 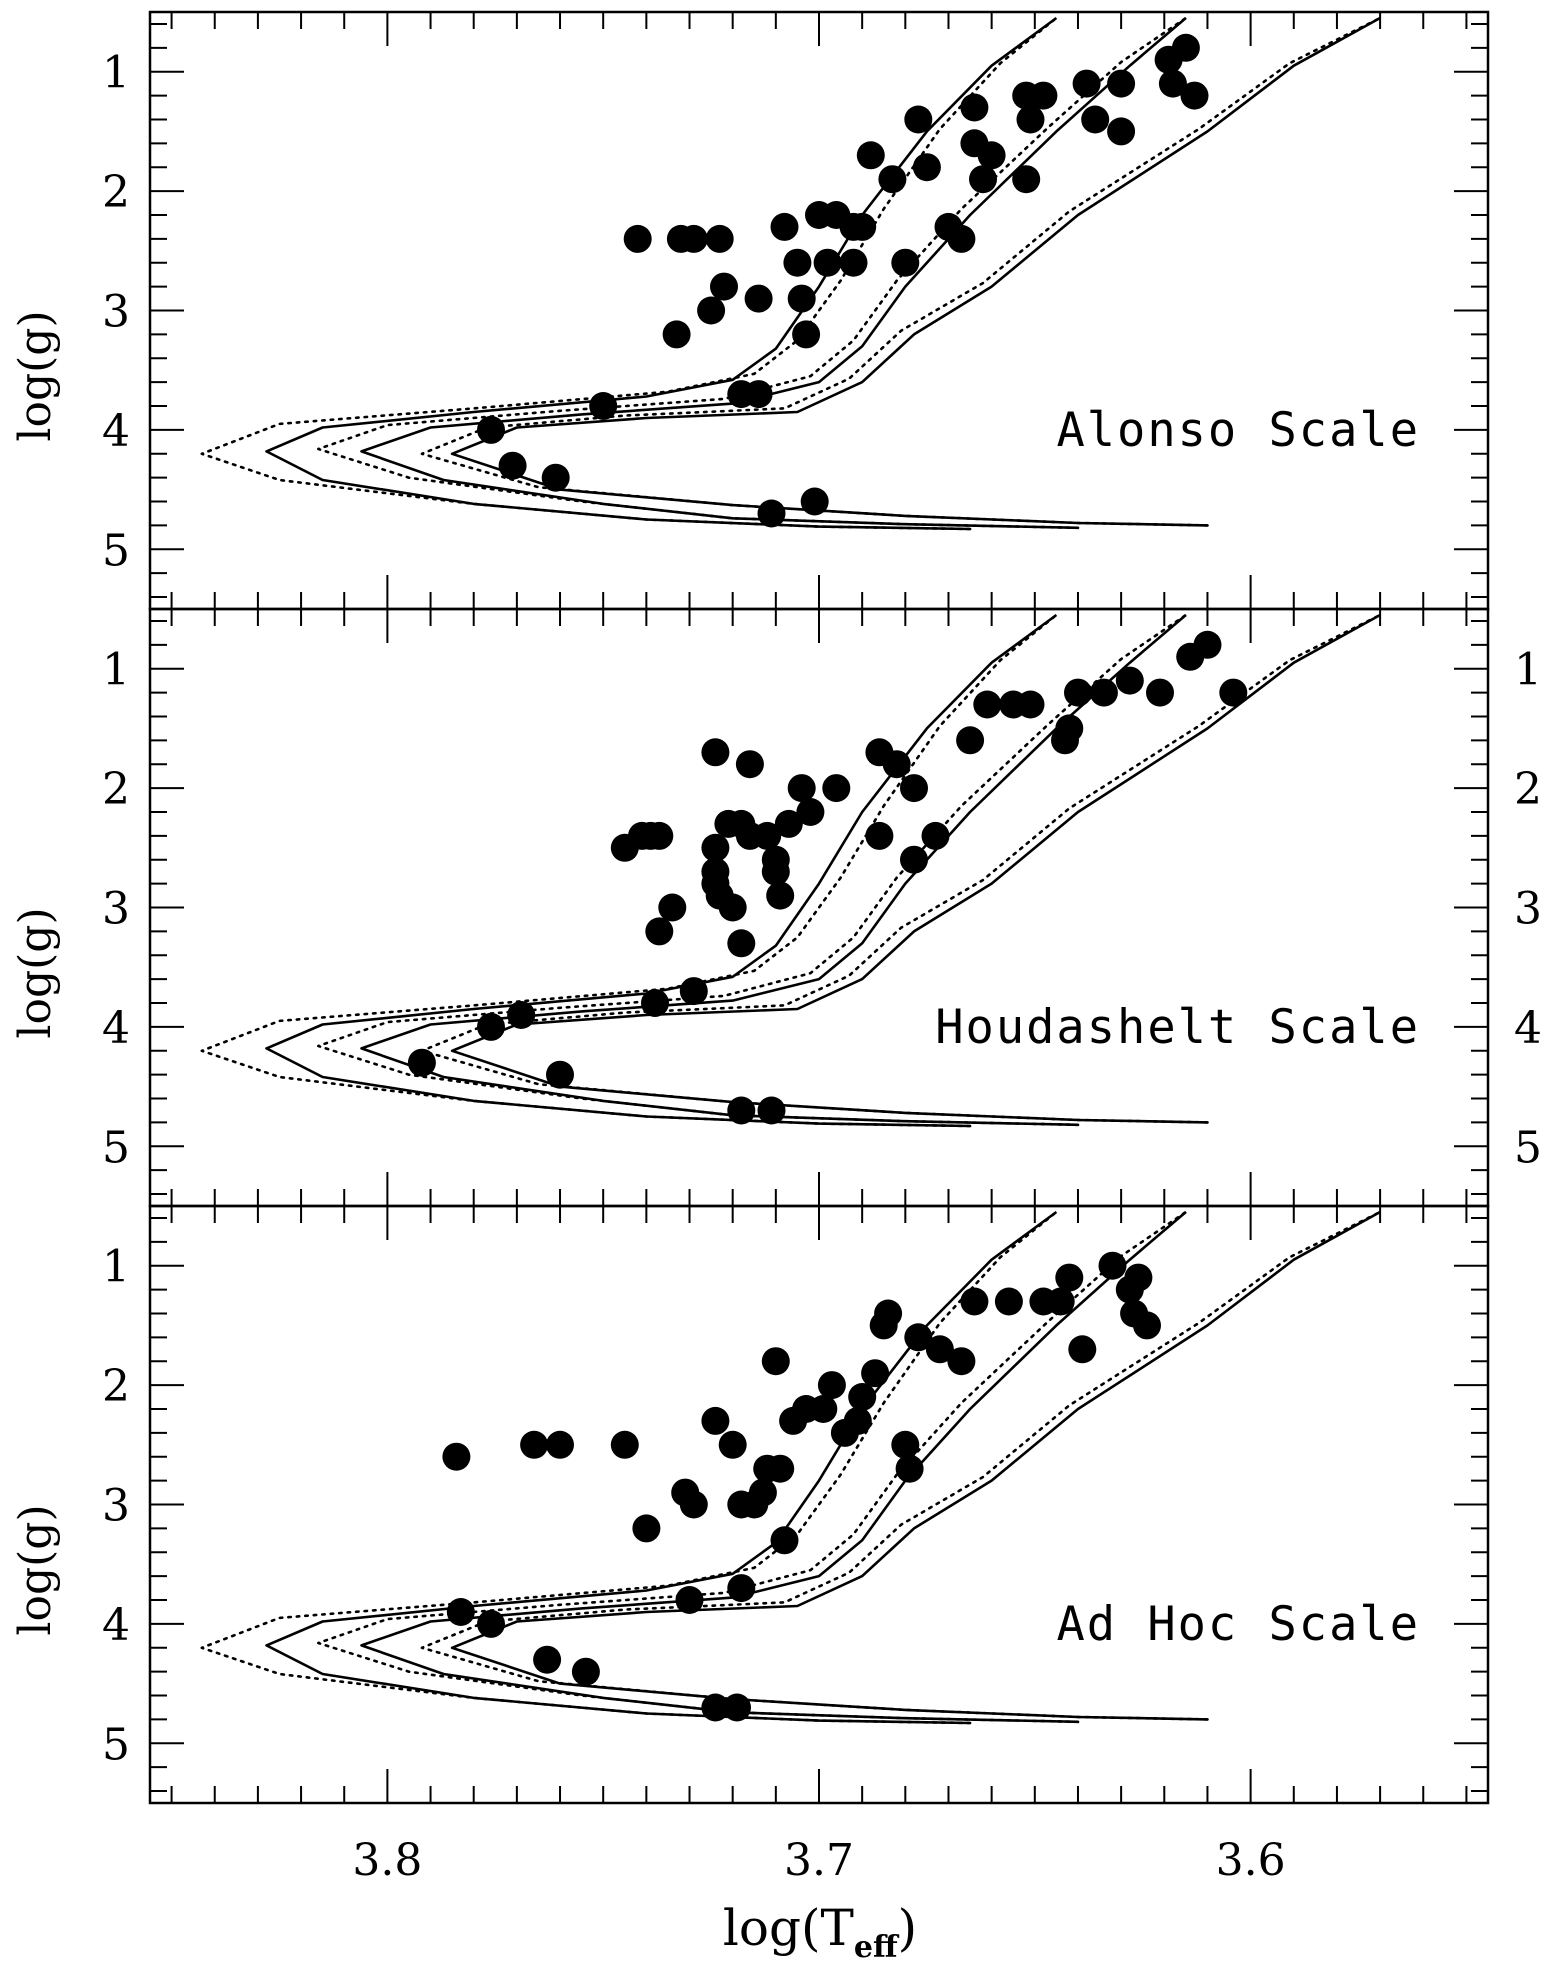 What do you see at coordinates (629, 870) in the screenshot?
I see `isochrone-1-alt` at bounding box center [629, 870].